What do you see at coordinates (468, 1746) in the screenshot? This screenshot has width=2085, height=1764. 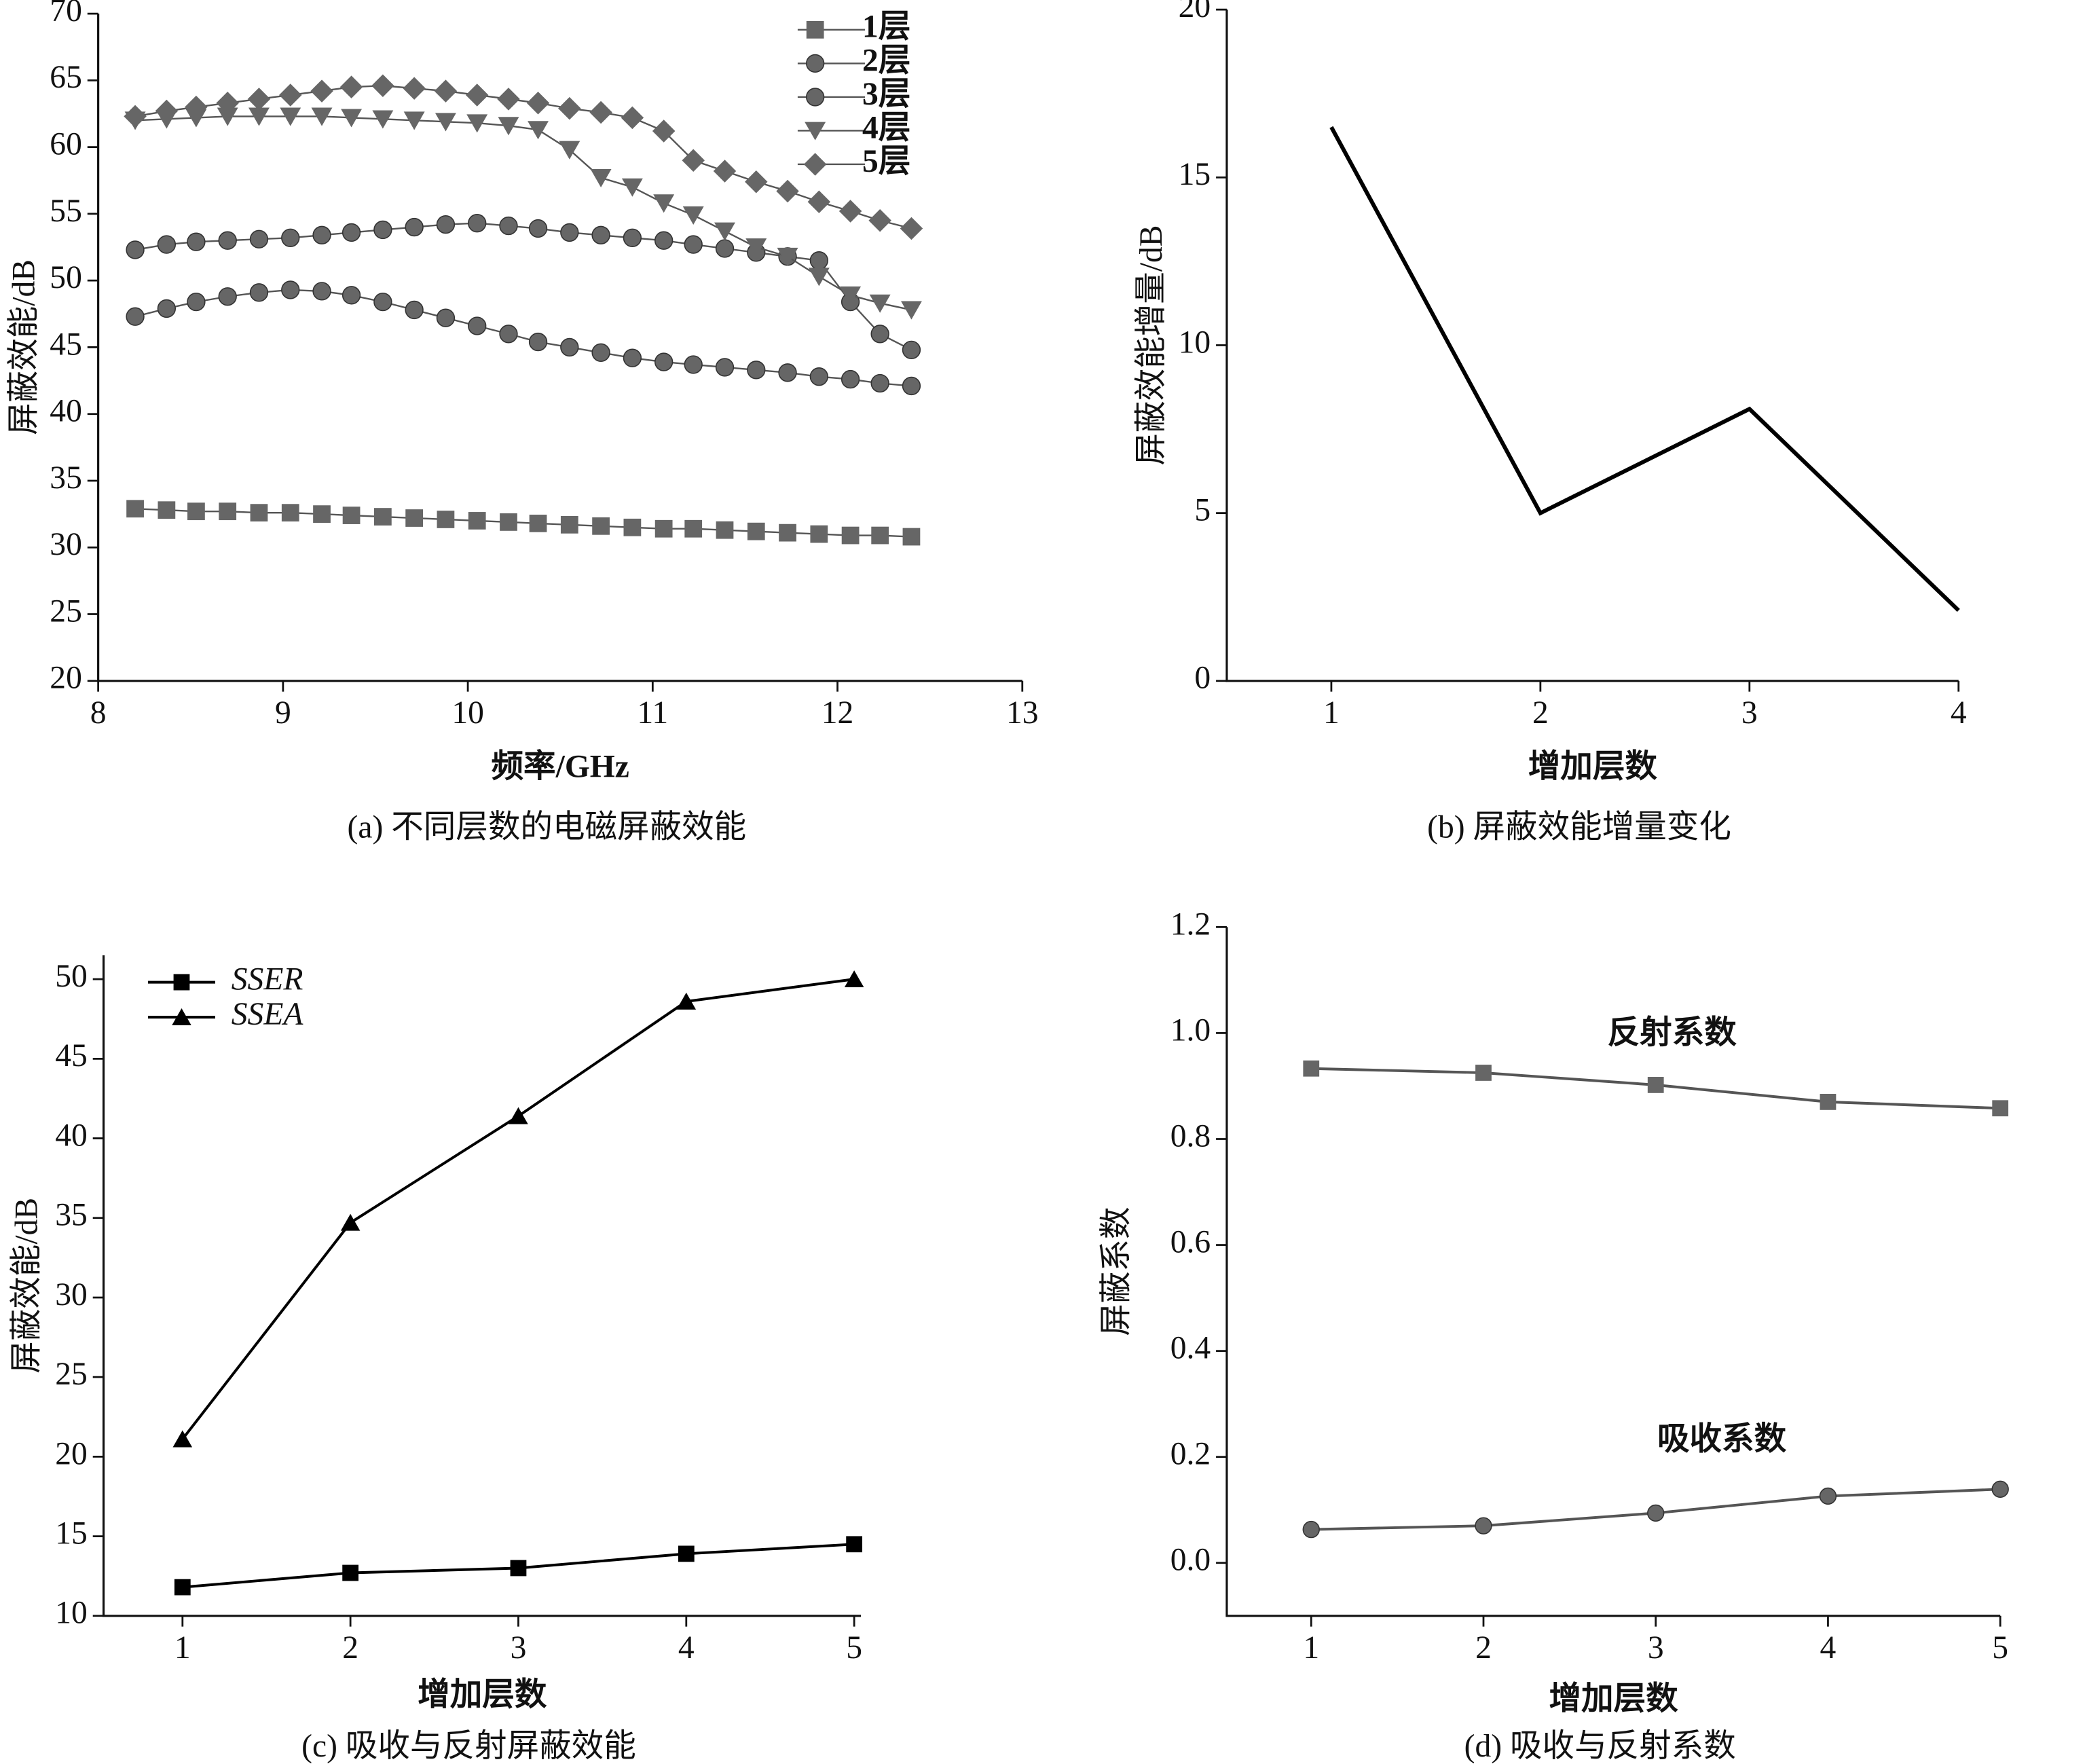 I see `caption: (c) 吸收与反射屏蔽效能` at bounding box center [468, 1746].